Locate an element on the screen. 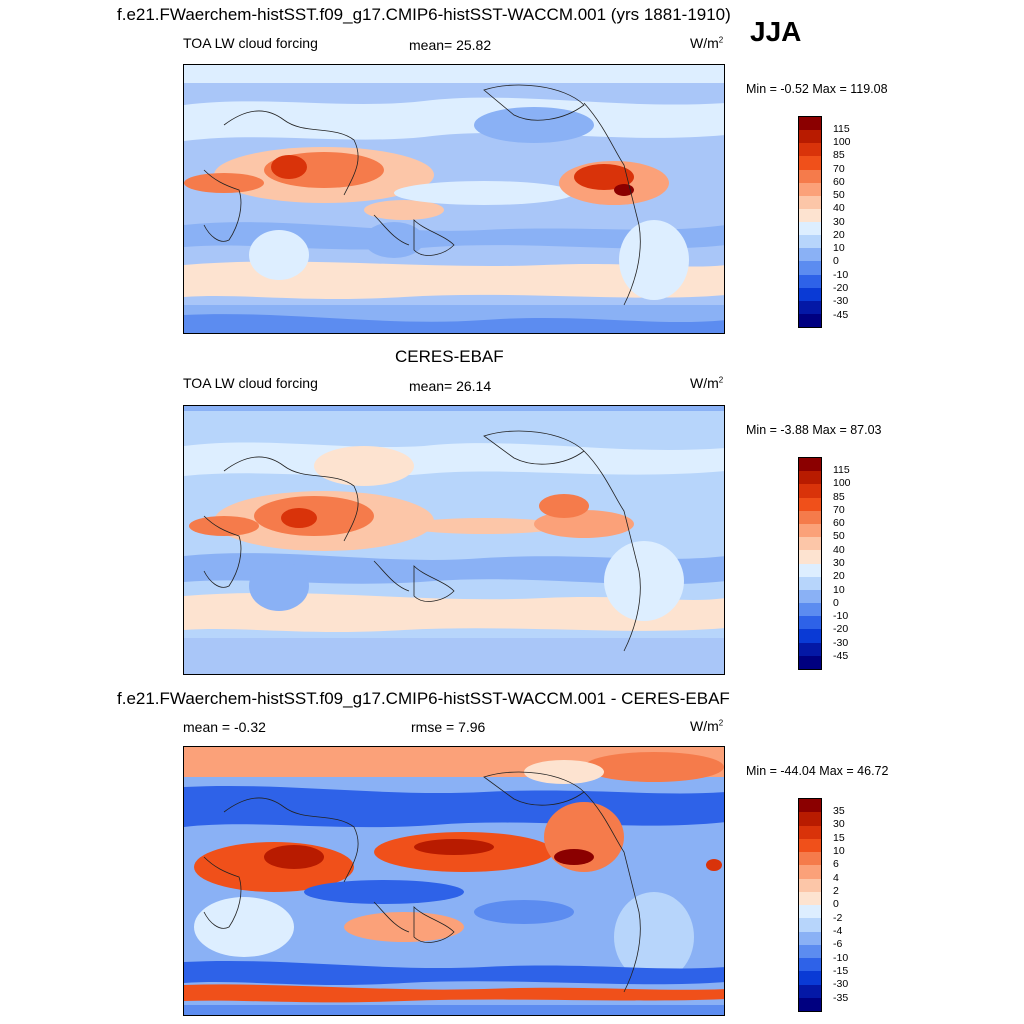 This screenshot has width=1024, height=1024. panel3-cbar-label: -6 is located at coordinates (838, 944).